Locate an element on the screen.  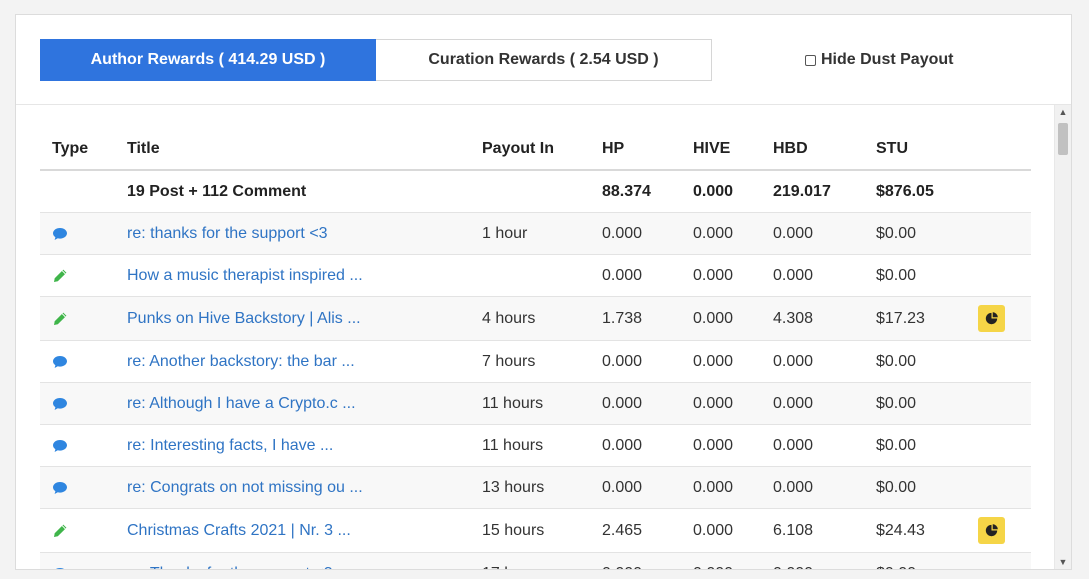
divider is located at coordinates (543, 104).